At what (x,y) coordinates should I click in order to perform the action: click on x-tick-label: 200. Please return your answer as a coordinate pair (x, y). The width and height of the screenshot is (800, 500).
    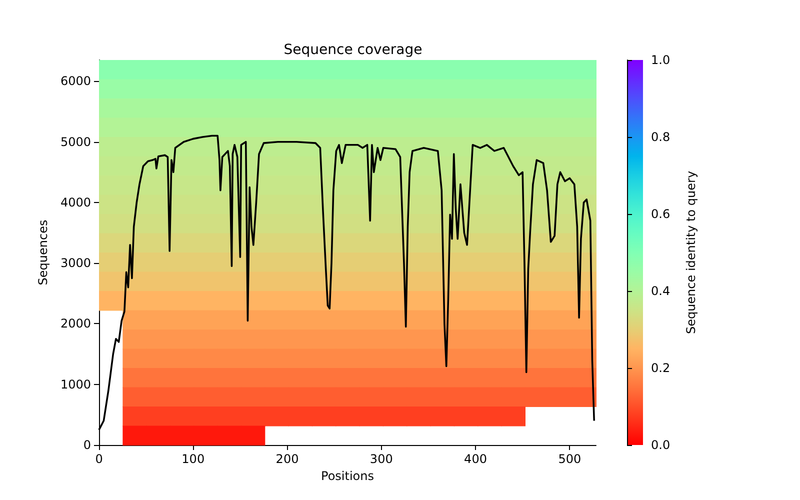
    Looking at the image, I should click on (287, 459).